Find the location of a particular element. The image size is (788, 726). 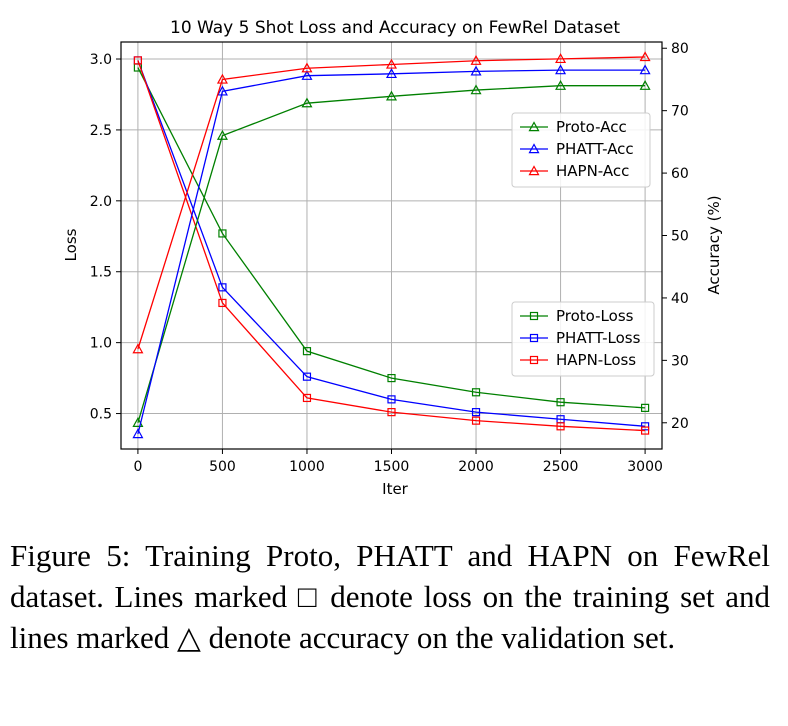

x-axis-ticks: 0 500 1000 1500 2000 2500 3000 is located at coordinates (398, 462).